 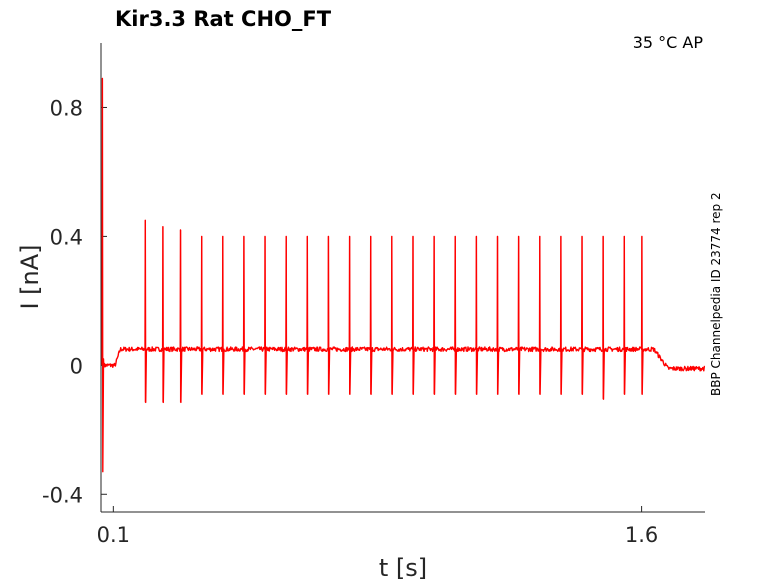 What do you see at coordinates (641, 535) in the screenshot?
I see `x-tick-label: 1.6` at bounding box center [641, 535].